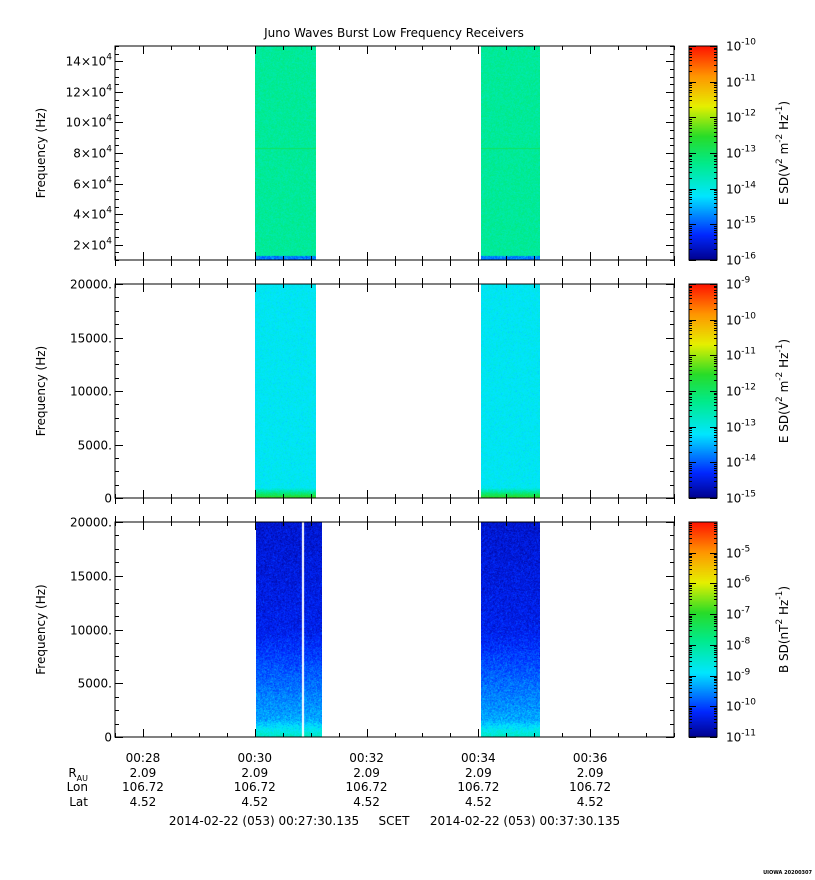 The height and width of the screenshot is (880, 815). I want to click on colorbar-frame, so click(703, 629).